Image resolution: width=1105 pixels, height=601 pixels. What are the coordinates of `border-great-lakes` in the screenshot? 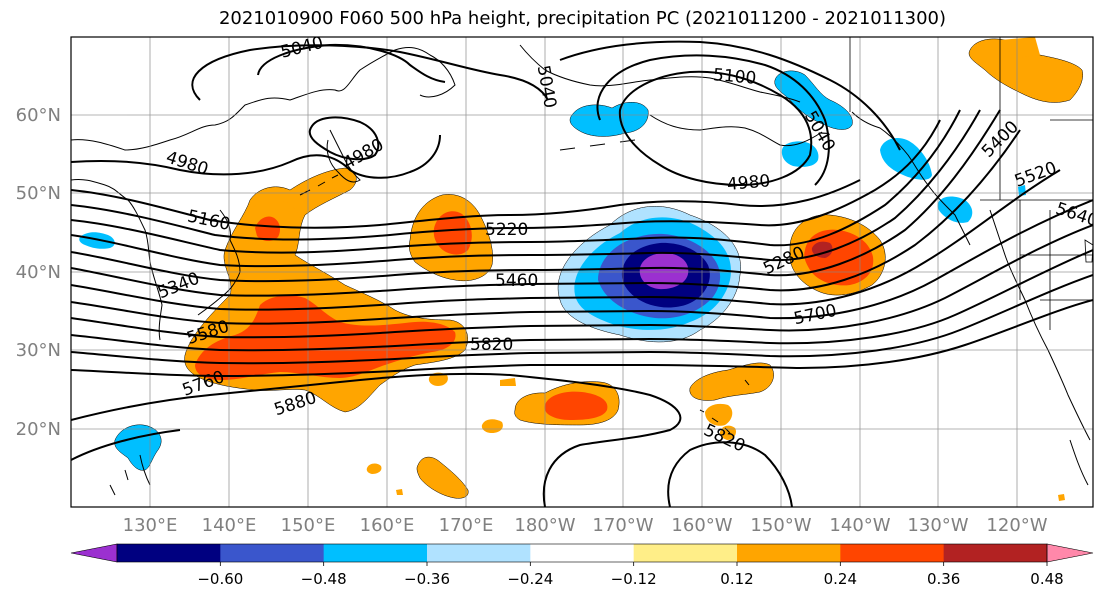 It's located at (1088, 251).